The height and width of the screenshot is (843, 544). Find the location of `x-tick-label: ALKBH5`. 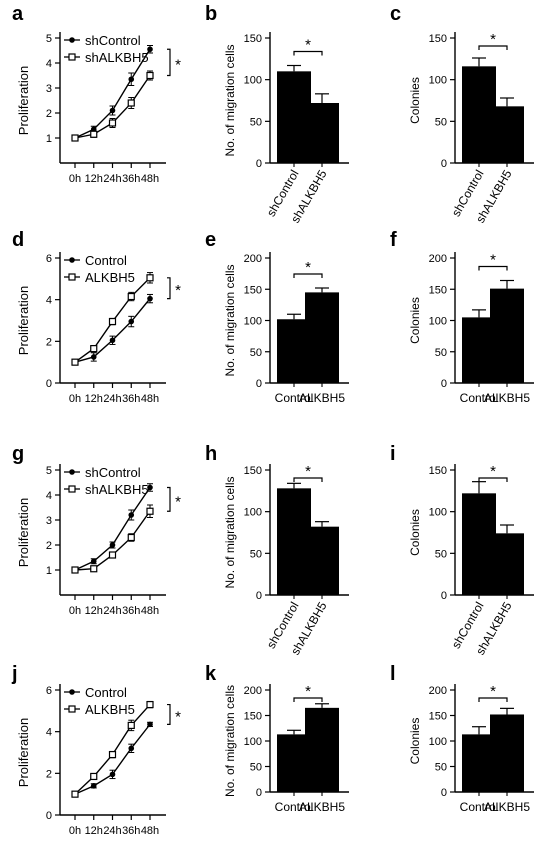

x-tick-label: ALKBH5 is located at coordinates (507, 807).